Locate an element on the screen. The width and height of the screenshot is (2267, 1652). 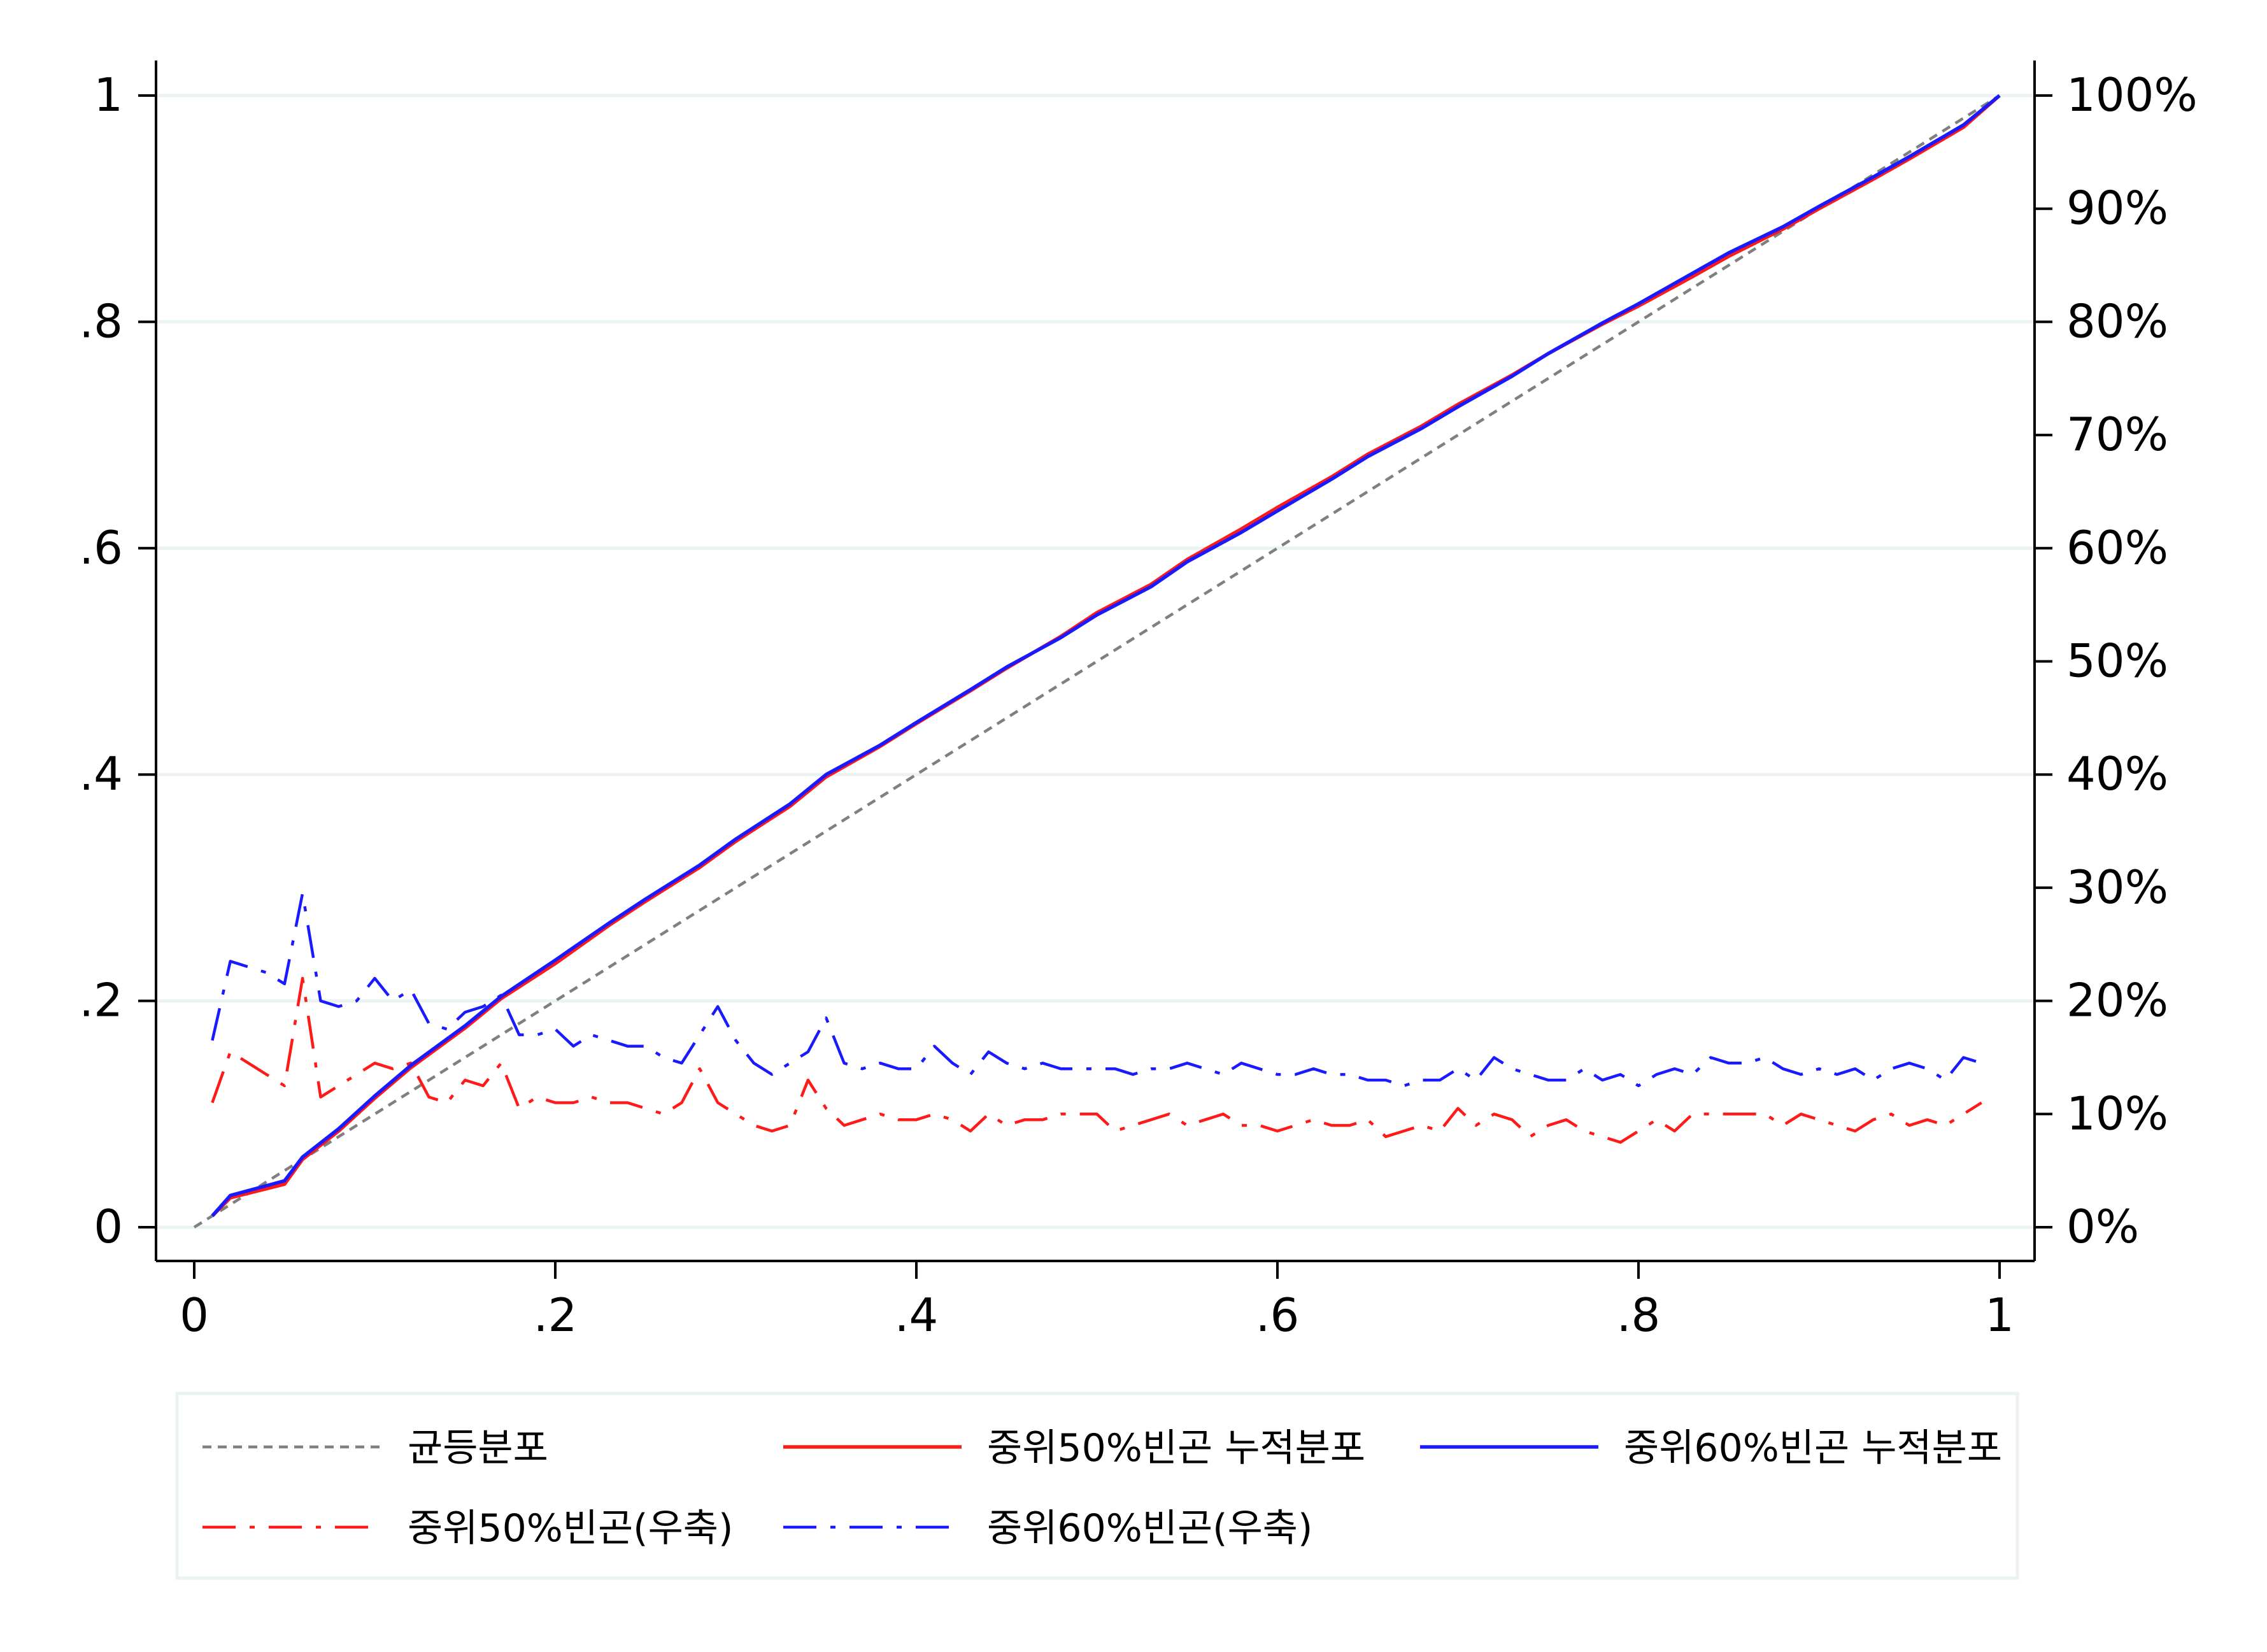
y-right-tick-label: 70% is located at coordinates (2117, 435).